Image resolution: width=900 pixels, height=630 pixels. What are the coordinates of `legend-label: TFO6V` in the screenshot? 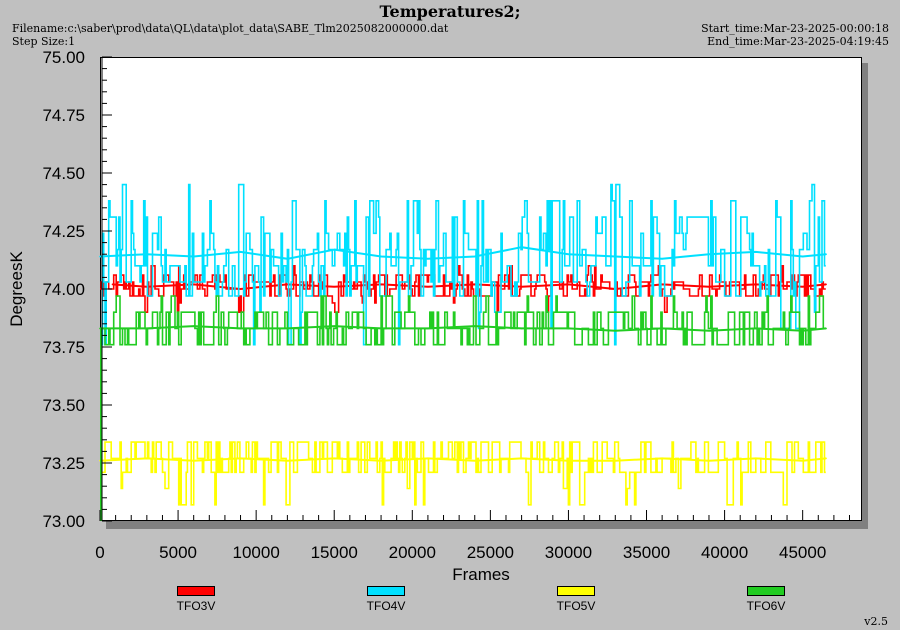 It's located at (766, 606).